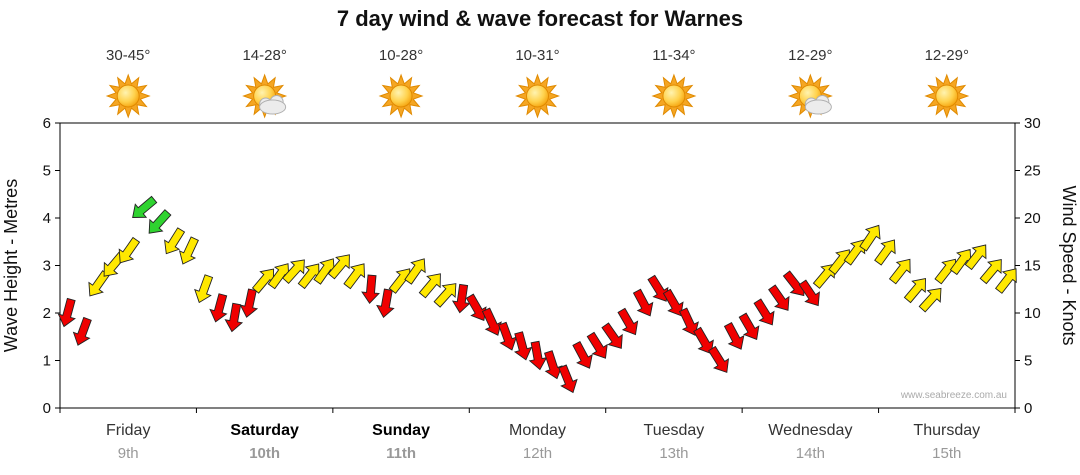  Describe the element at coordinates (953, 395) in the screenshot. I see `watermark: www.seabreeze.com.au` at that location.